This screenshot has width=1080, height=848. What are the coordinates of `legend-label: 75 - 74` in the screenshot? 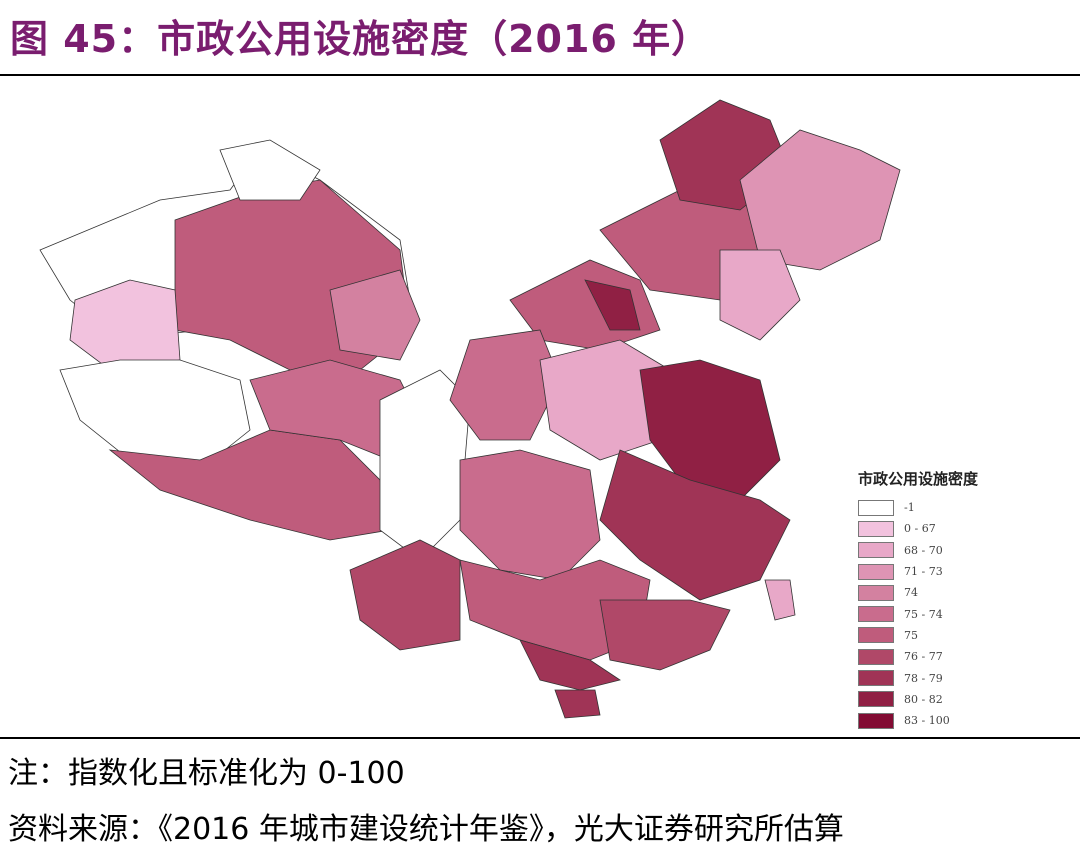 It's located at (923, 614).